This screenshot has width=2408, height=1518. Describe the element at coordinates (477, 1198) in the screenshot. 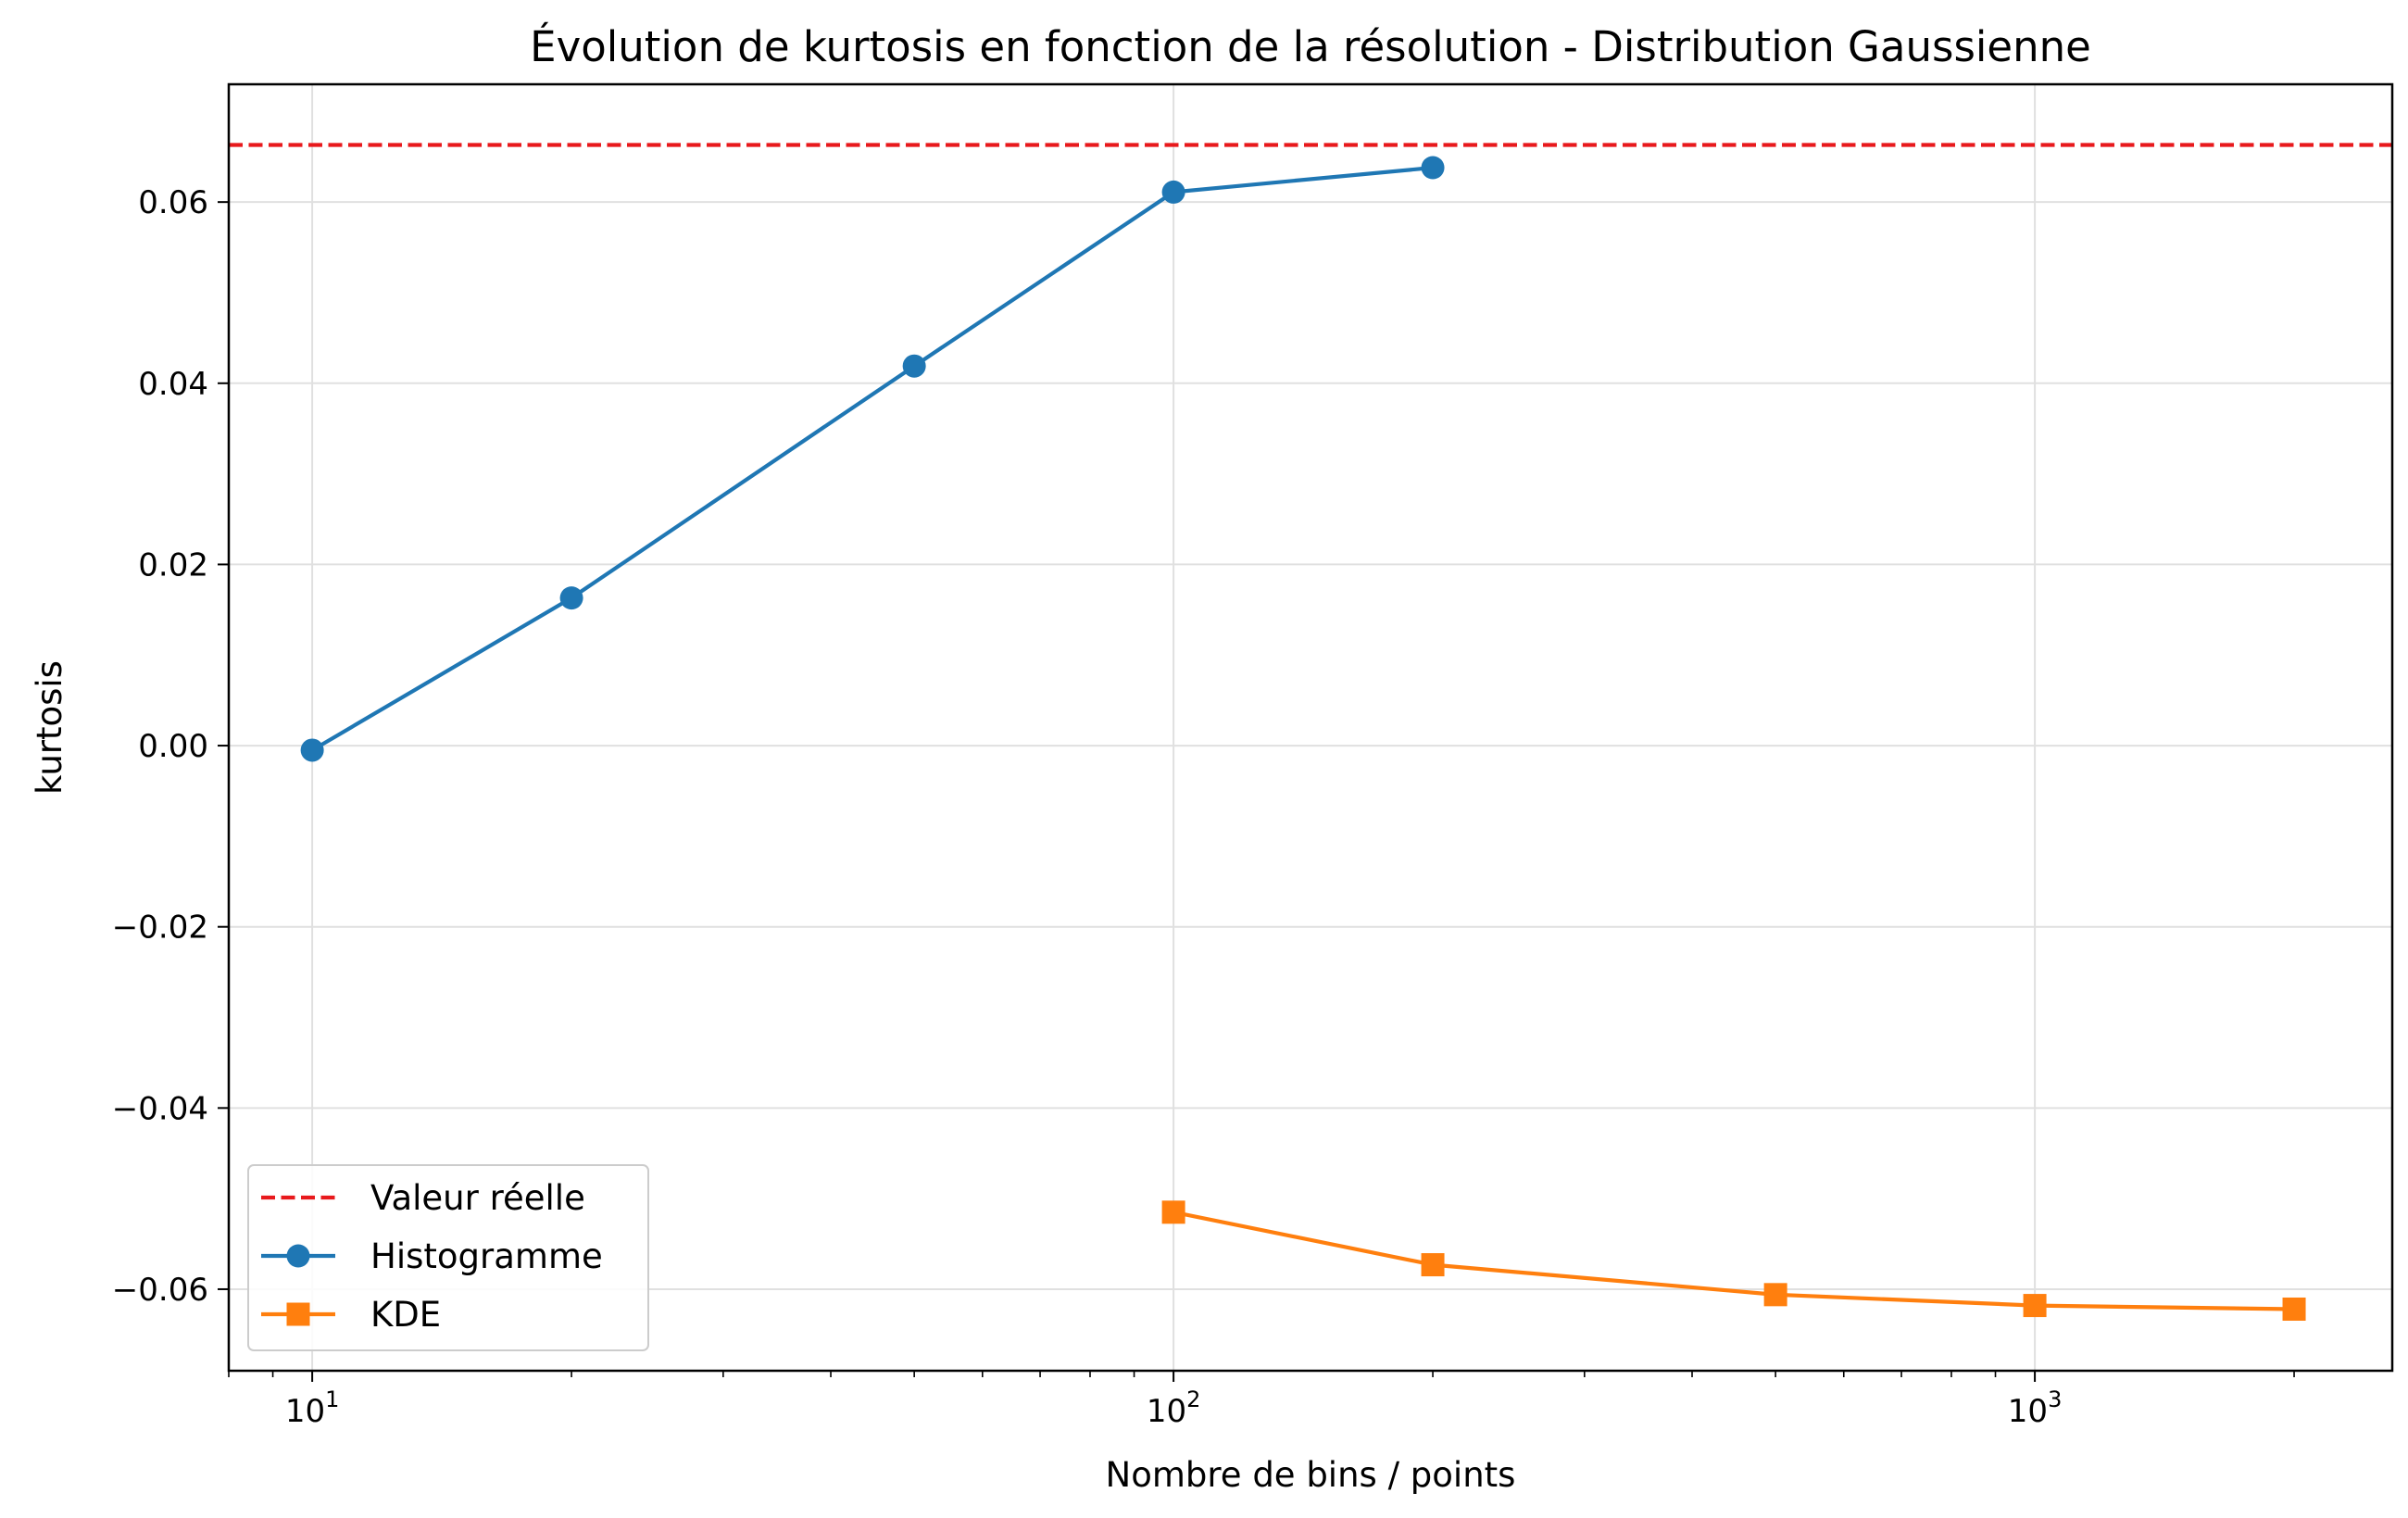

I see `legend-label: Valeur réelle` at that location.